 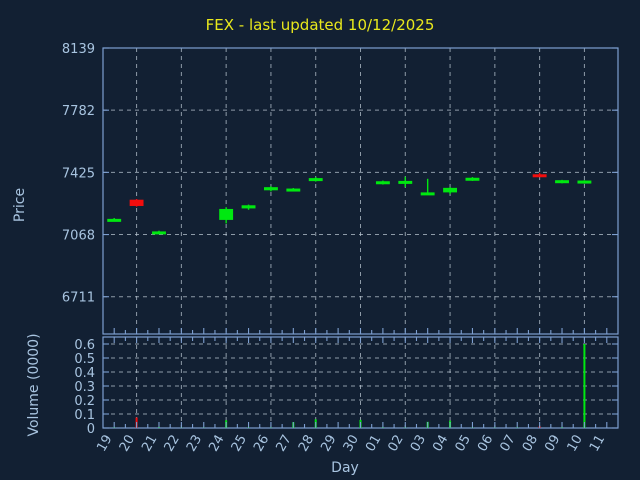 I want to click on volume-axis-title: Volume (0000), so click(x=34, y=384).